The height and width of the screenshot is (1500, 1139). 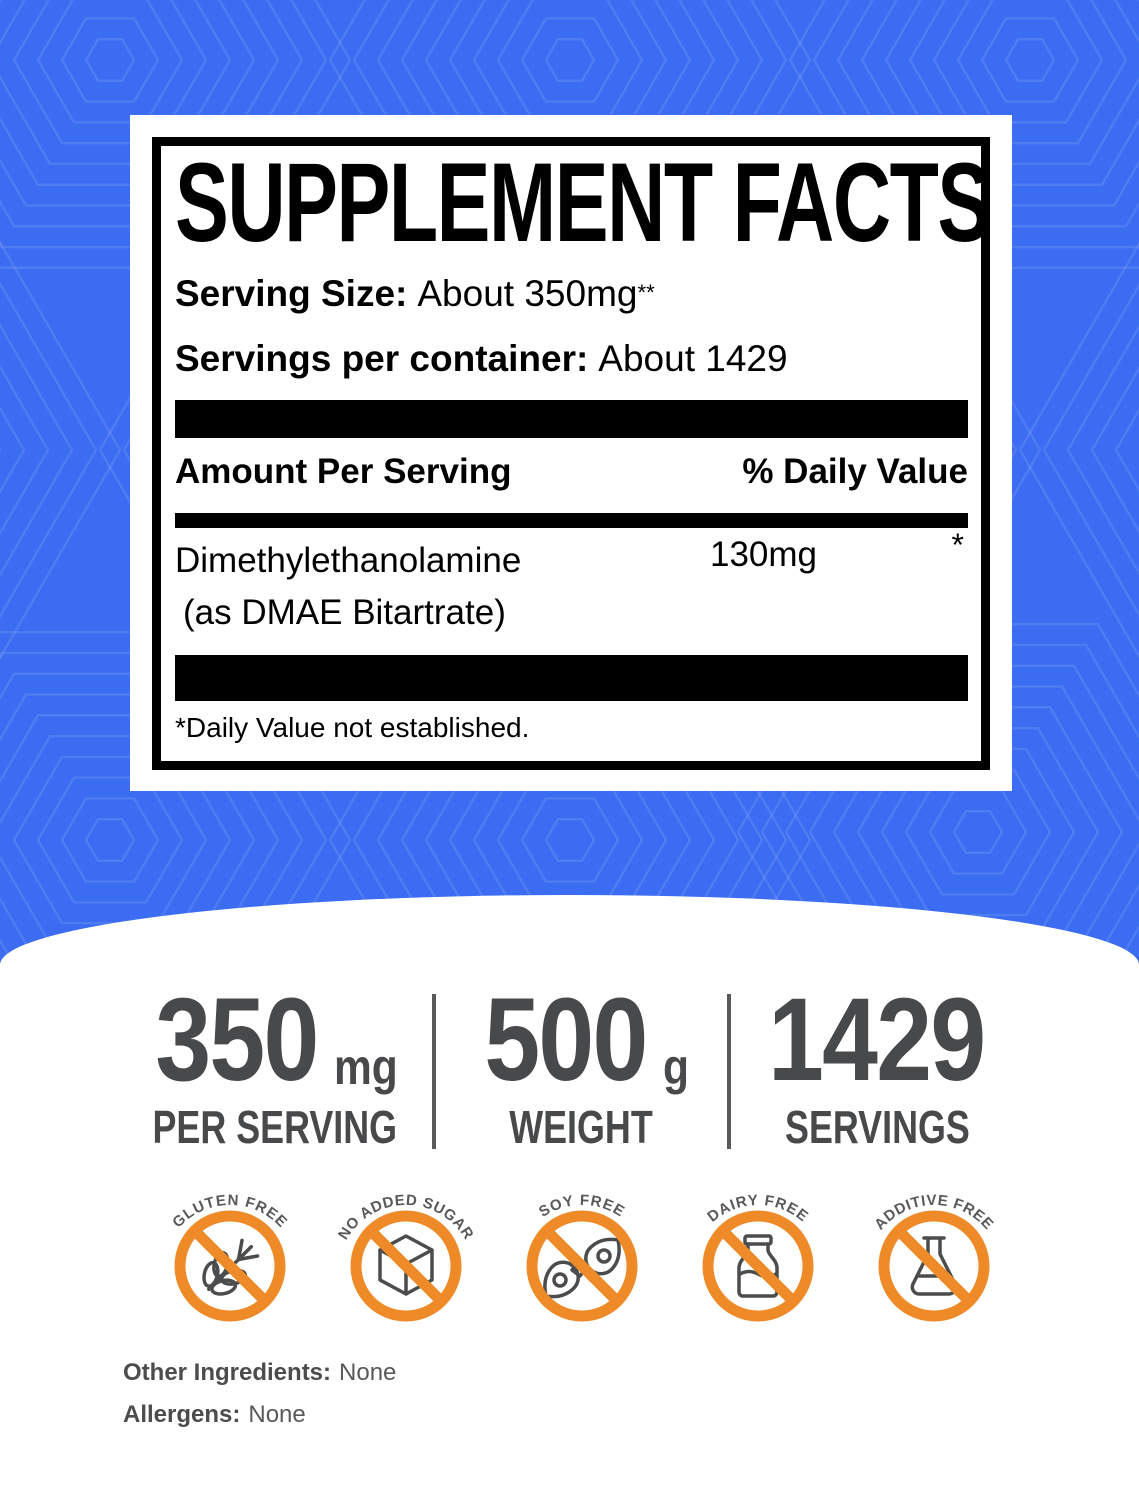 What do you see at coordinates (764, 554) in the screenshot?
I see `ingredient-amount: 130mg` at bounding box center [764, 554].